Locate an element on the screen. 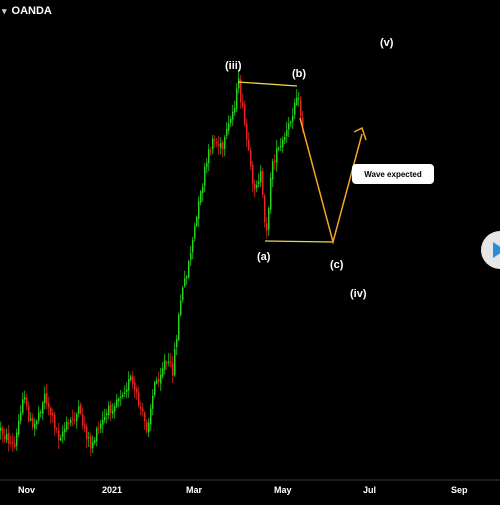 This screenshot has height=505, width=500. wave-label-iii: (iii) is located at coordinates (233, 66).